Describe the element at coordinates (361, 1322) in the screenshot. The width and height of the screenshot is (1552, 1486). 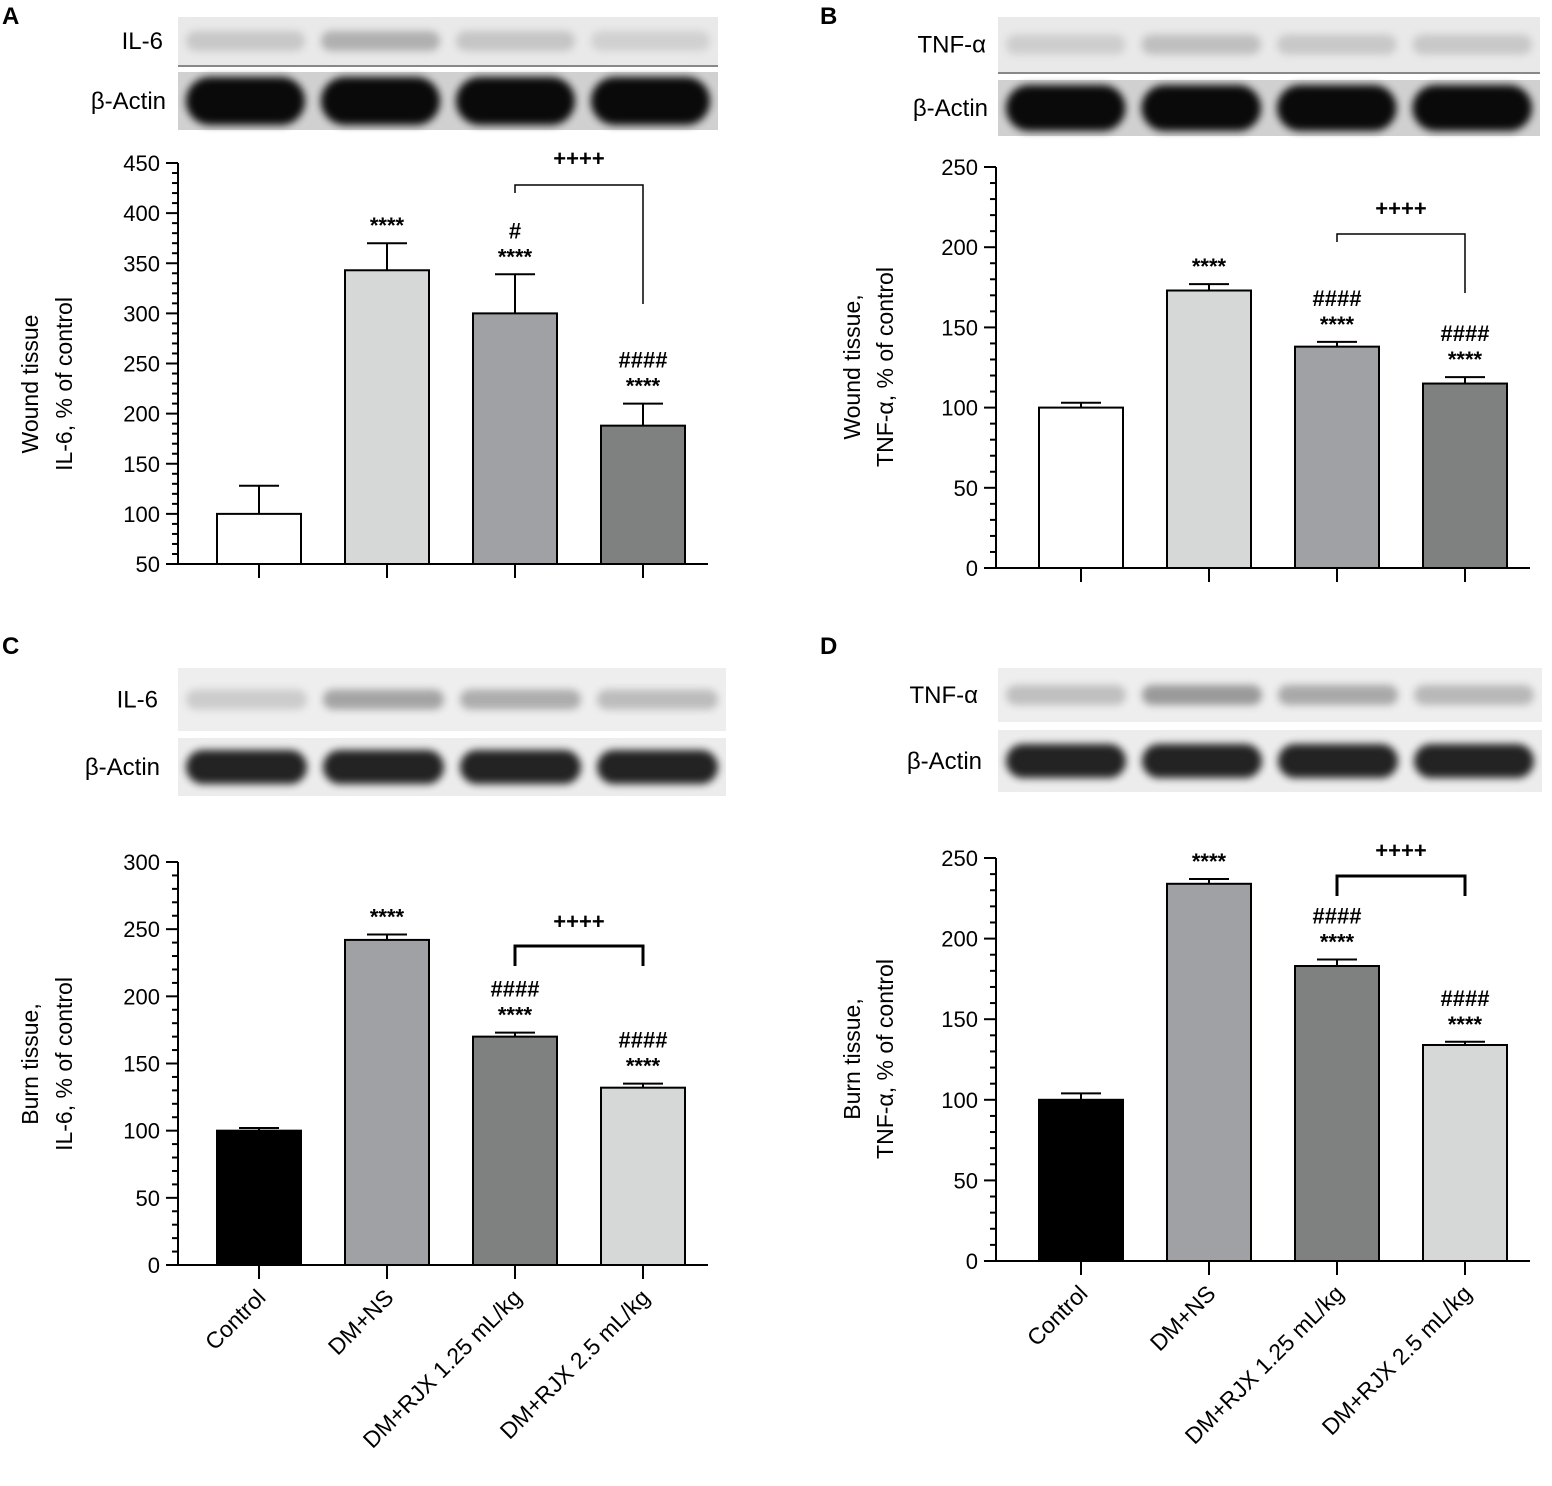
I see `category-label: DM+NS` at that location.